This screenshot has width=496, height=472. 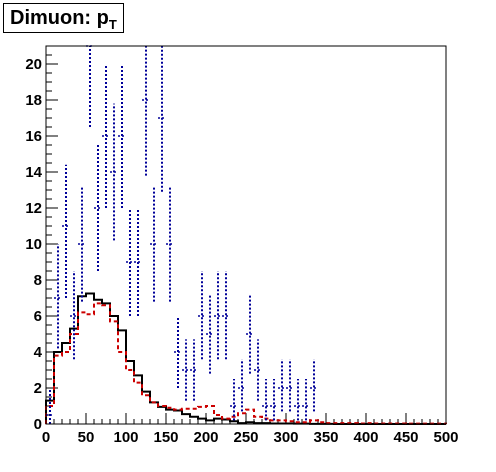 I want to click on y-tick-label: 8, so click(x=38, y=280).